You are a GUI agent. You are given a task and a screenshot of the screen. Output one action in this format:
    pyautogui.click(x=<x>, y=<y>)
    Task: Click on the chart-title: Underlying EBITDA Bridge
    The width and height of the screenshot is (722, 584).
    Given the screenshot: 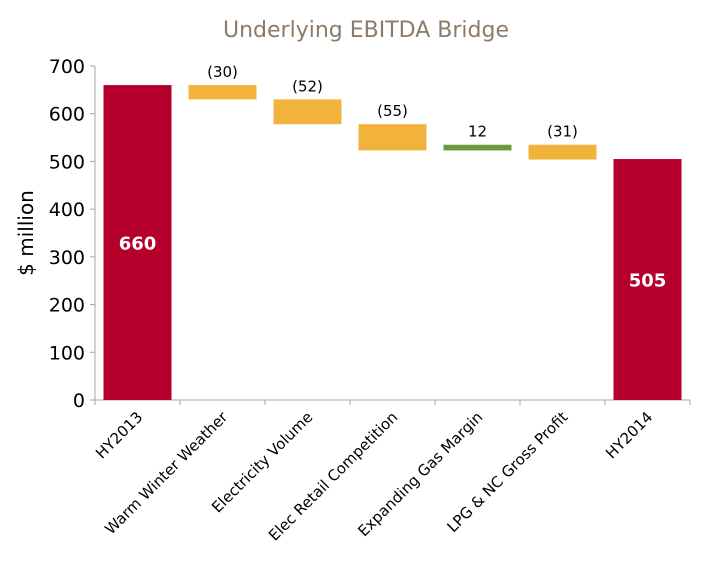 What is the action you would take?
    pyautogui.click(x=366, y=30)
    